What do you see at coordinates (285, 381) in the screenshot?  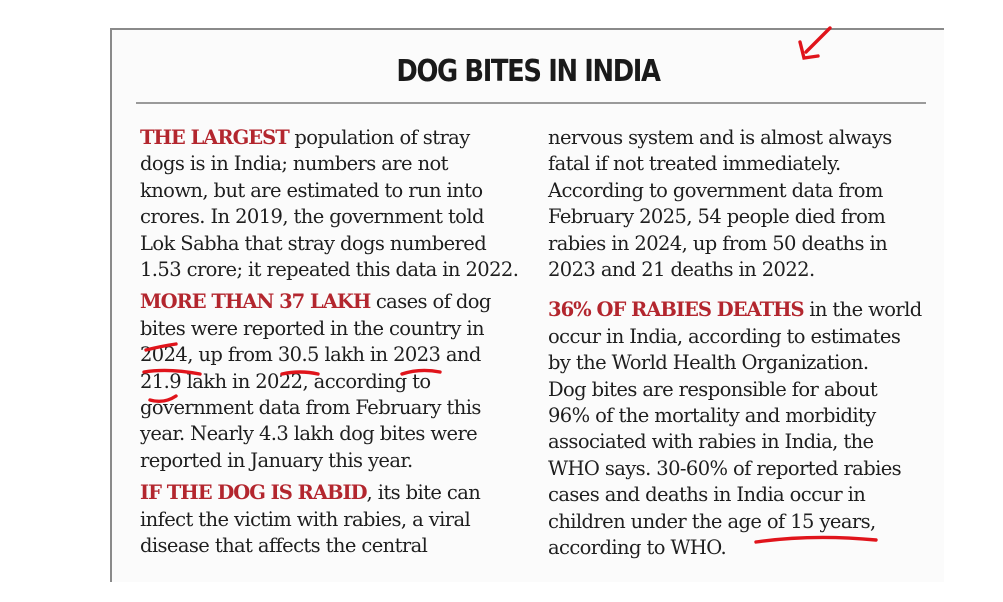 I see `text-line: 21.9 lakh in 2022, according to` at bounding box center [285, 381].